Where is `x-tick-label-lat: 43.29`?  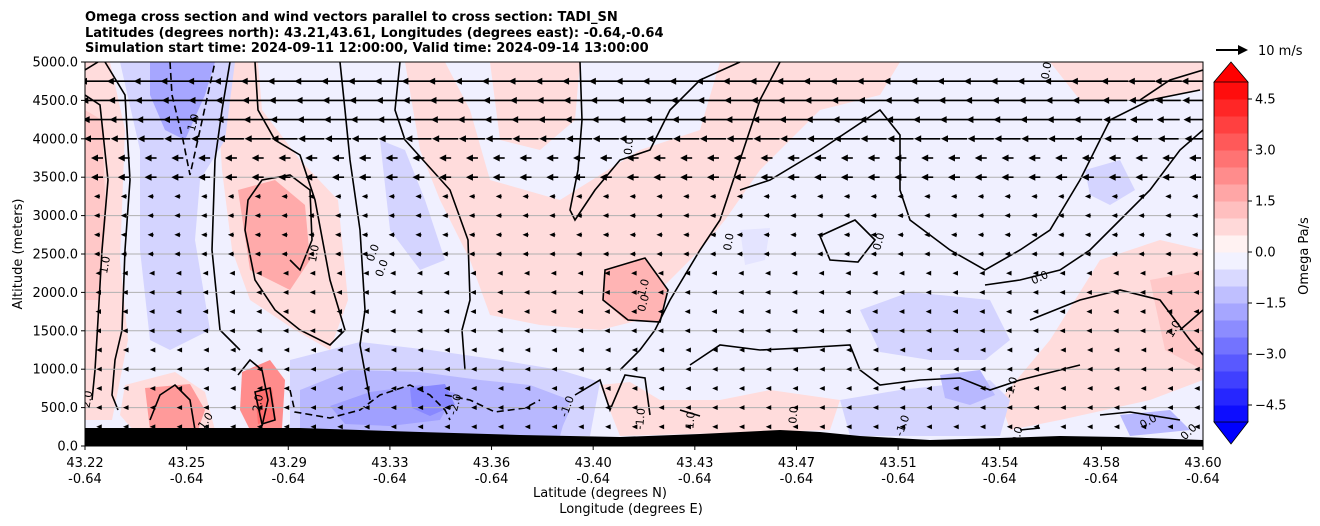
x-tick-label-lat: 43.29 is located at coordinates (288, 463).